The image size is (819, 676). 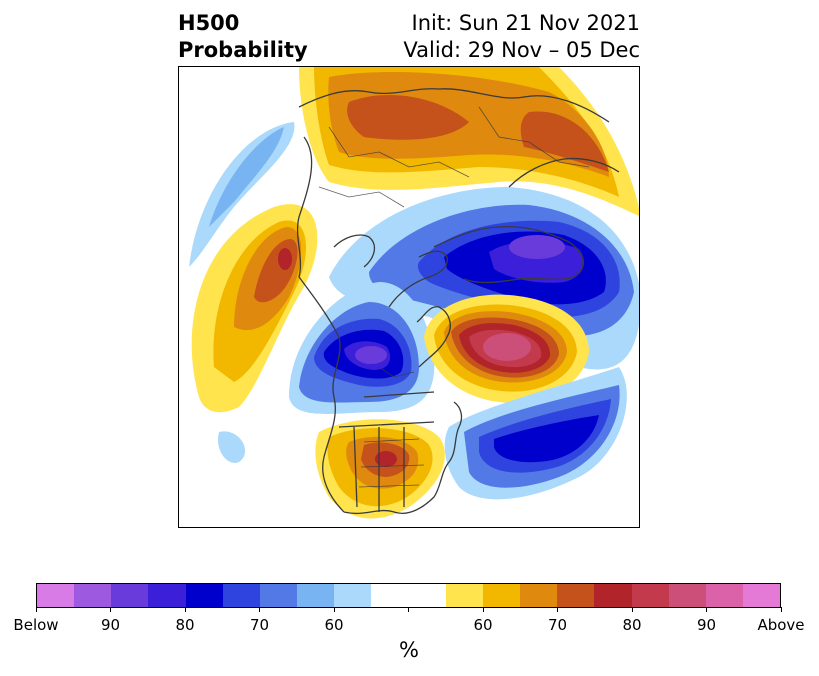 I want to click on title-line-1: H500, so click(x=209, y=23).